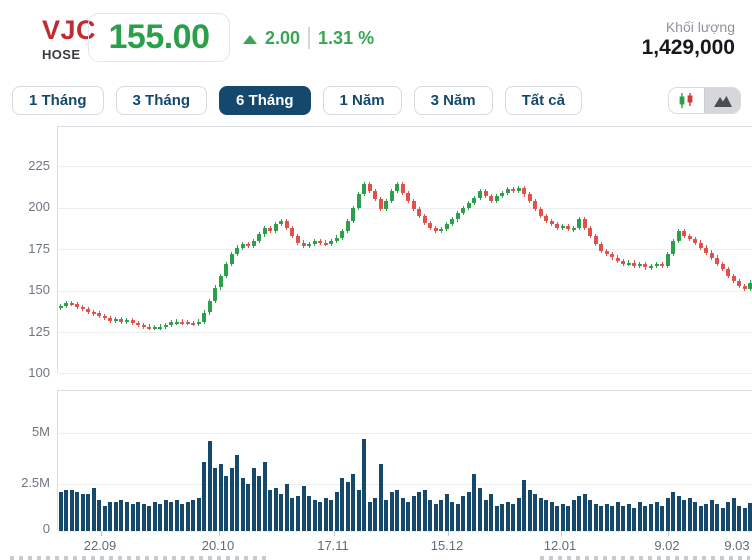 This screenshot has height=560, width=752. I want to click on tab-all: Tất cả, so click(543, 100).